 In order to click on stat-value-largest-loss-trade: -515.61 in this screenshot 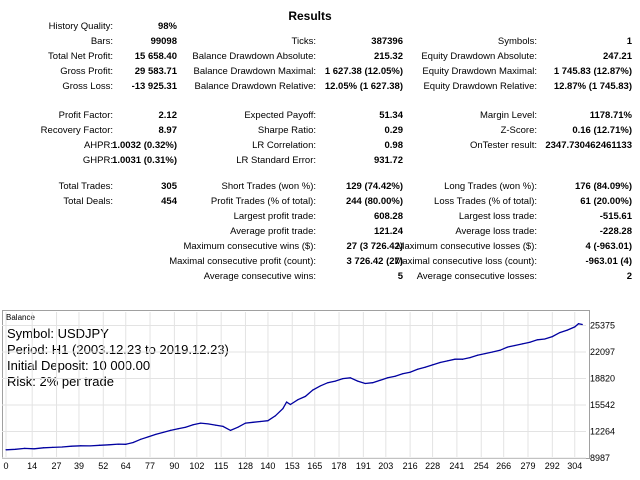, I will do `click(615, 216)`.